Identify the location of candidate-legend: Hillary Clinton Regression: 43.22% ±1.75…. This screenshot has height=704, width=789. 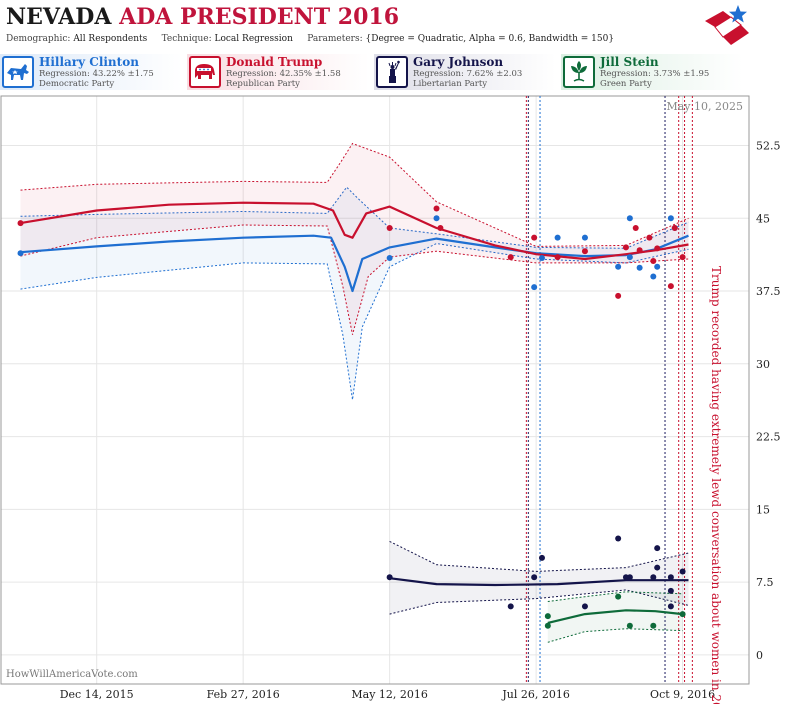
(375, 73).